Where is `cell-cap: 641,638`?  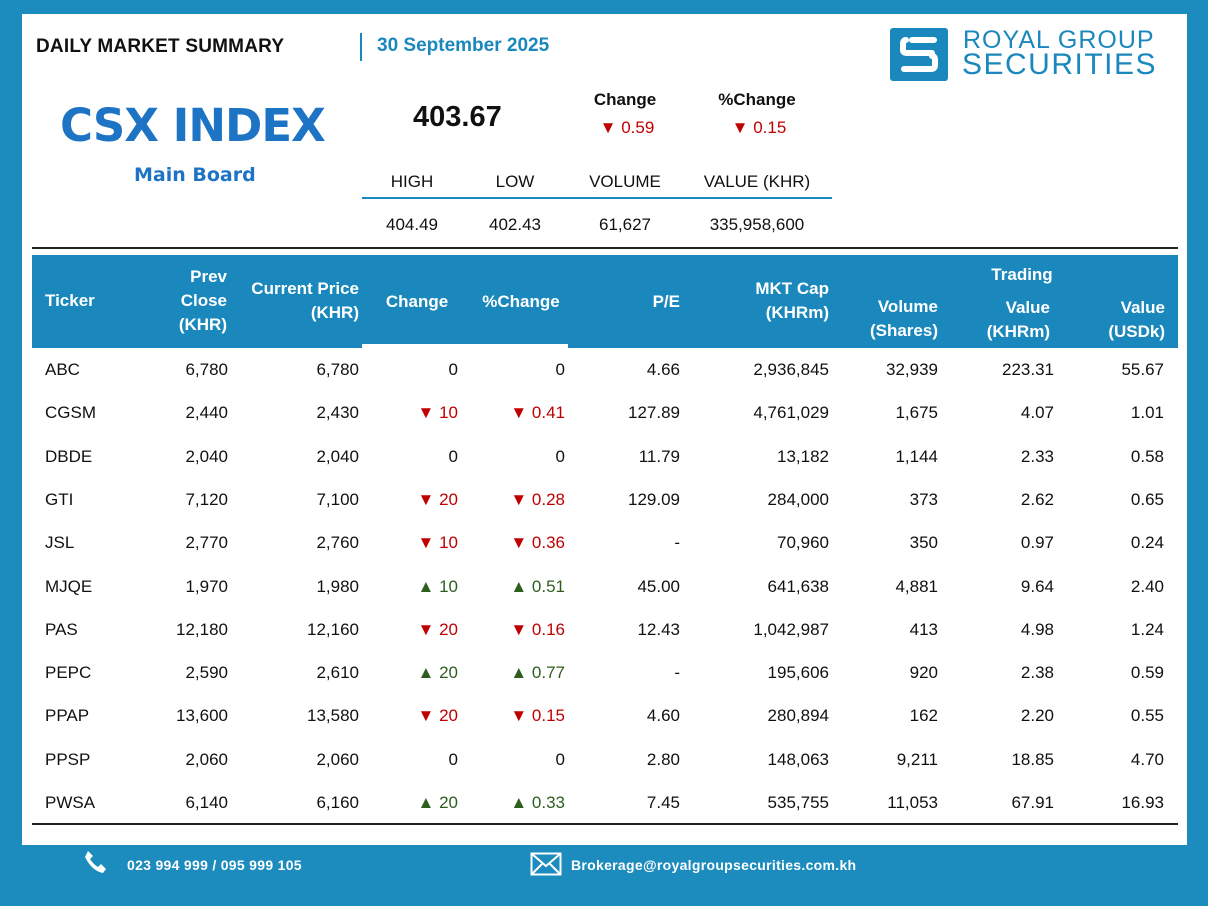
cell-cap: 641,638 is located at coordinates (798, 586).